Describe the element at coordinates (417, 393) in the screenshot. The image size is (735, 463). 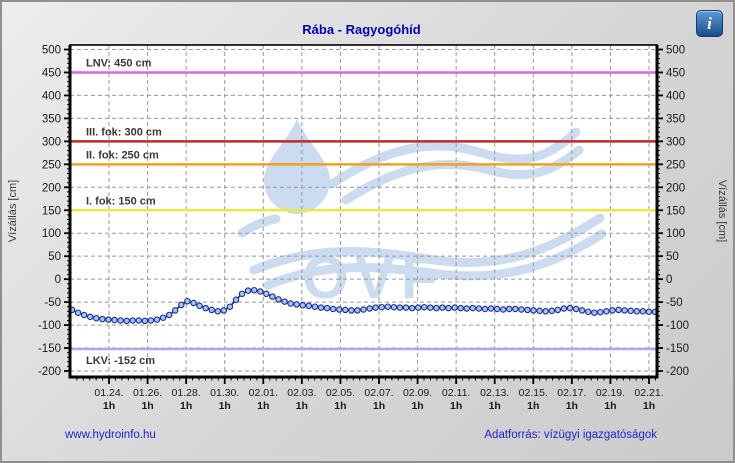
I see `x-tick-label: 02.09.` at that location.